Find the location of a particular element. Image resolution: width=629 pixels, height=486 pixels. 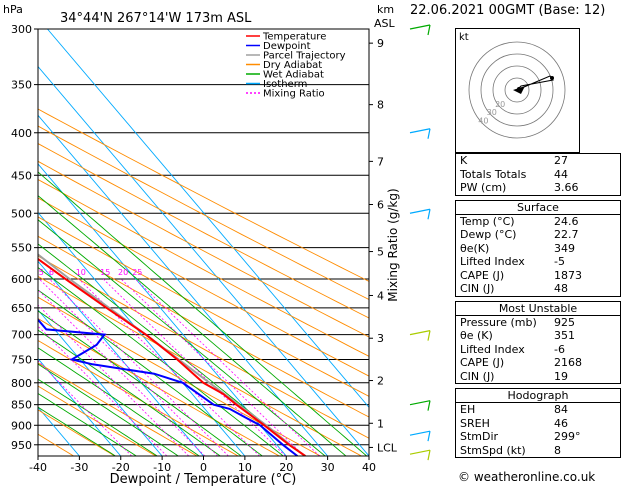

most-unstable-label: Pressure (mb) is located at coordinates (498, 322).